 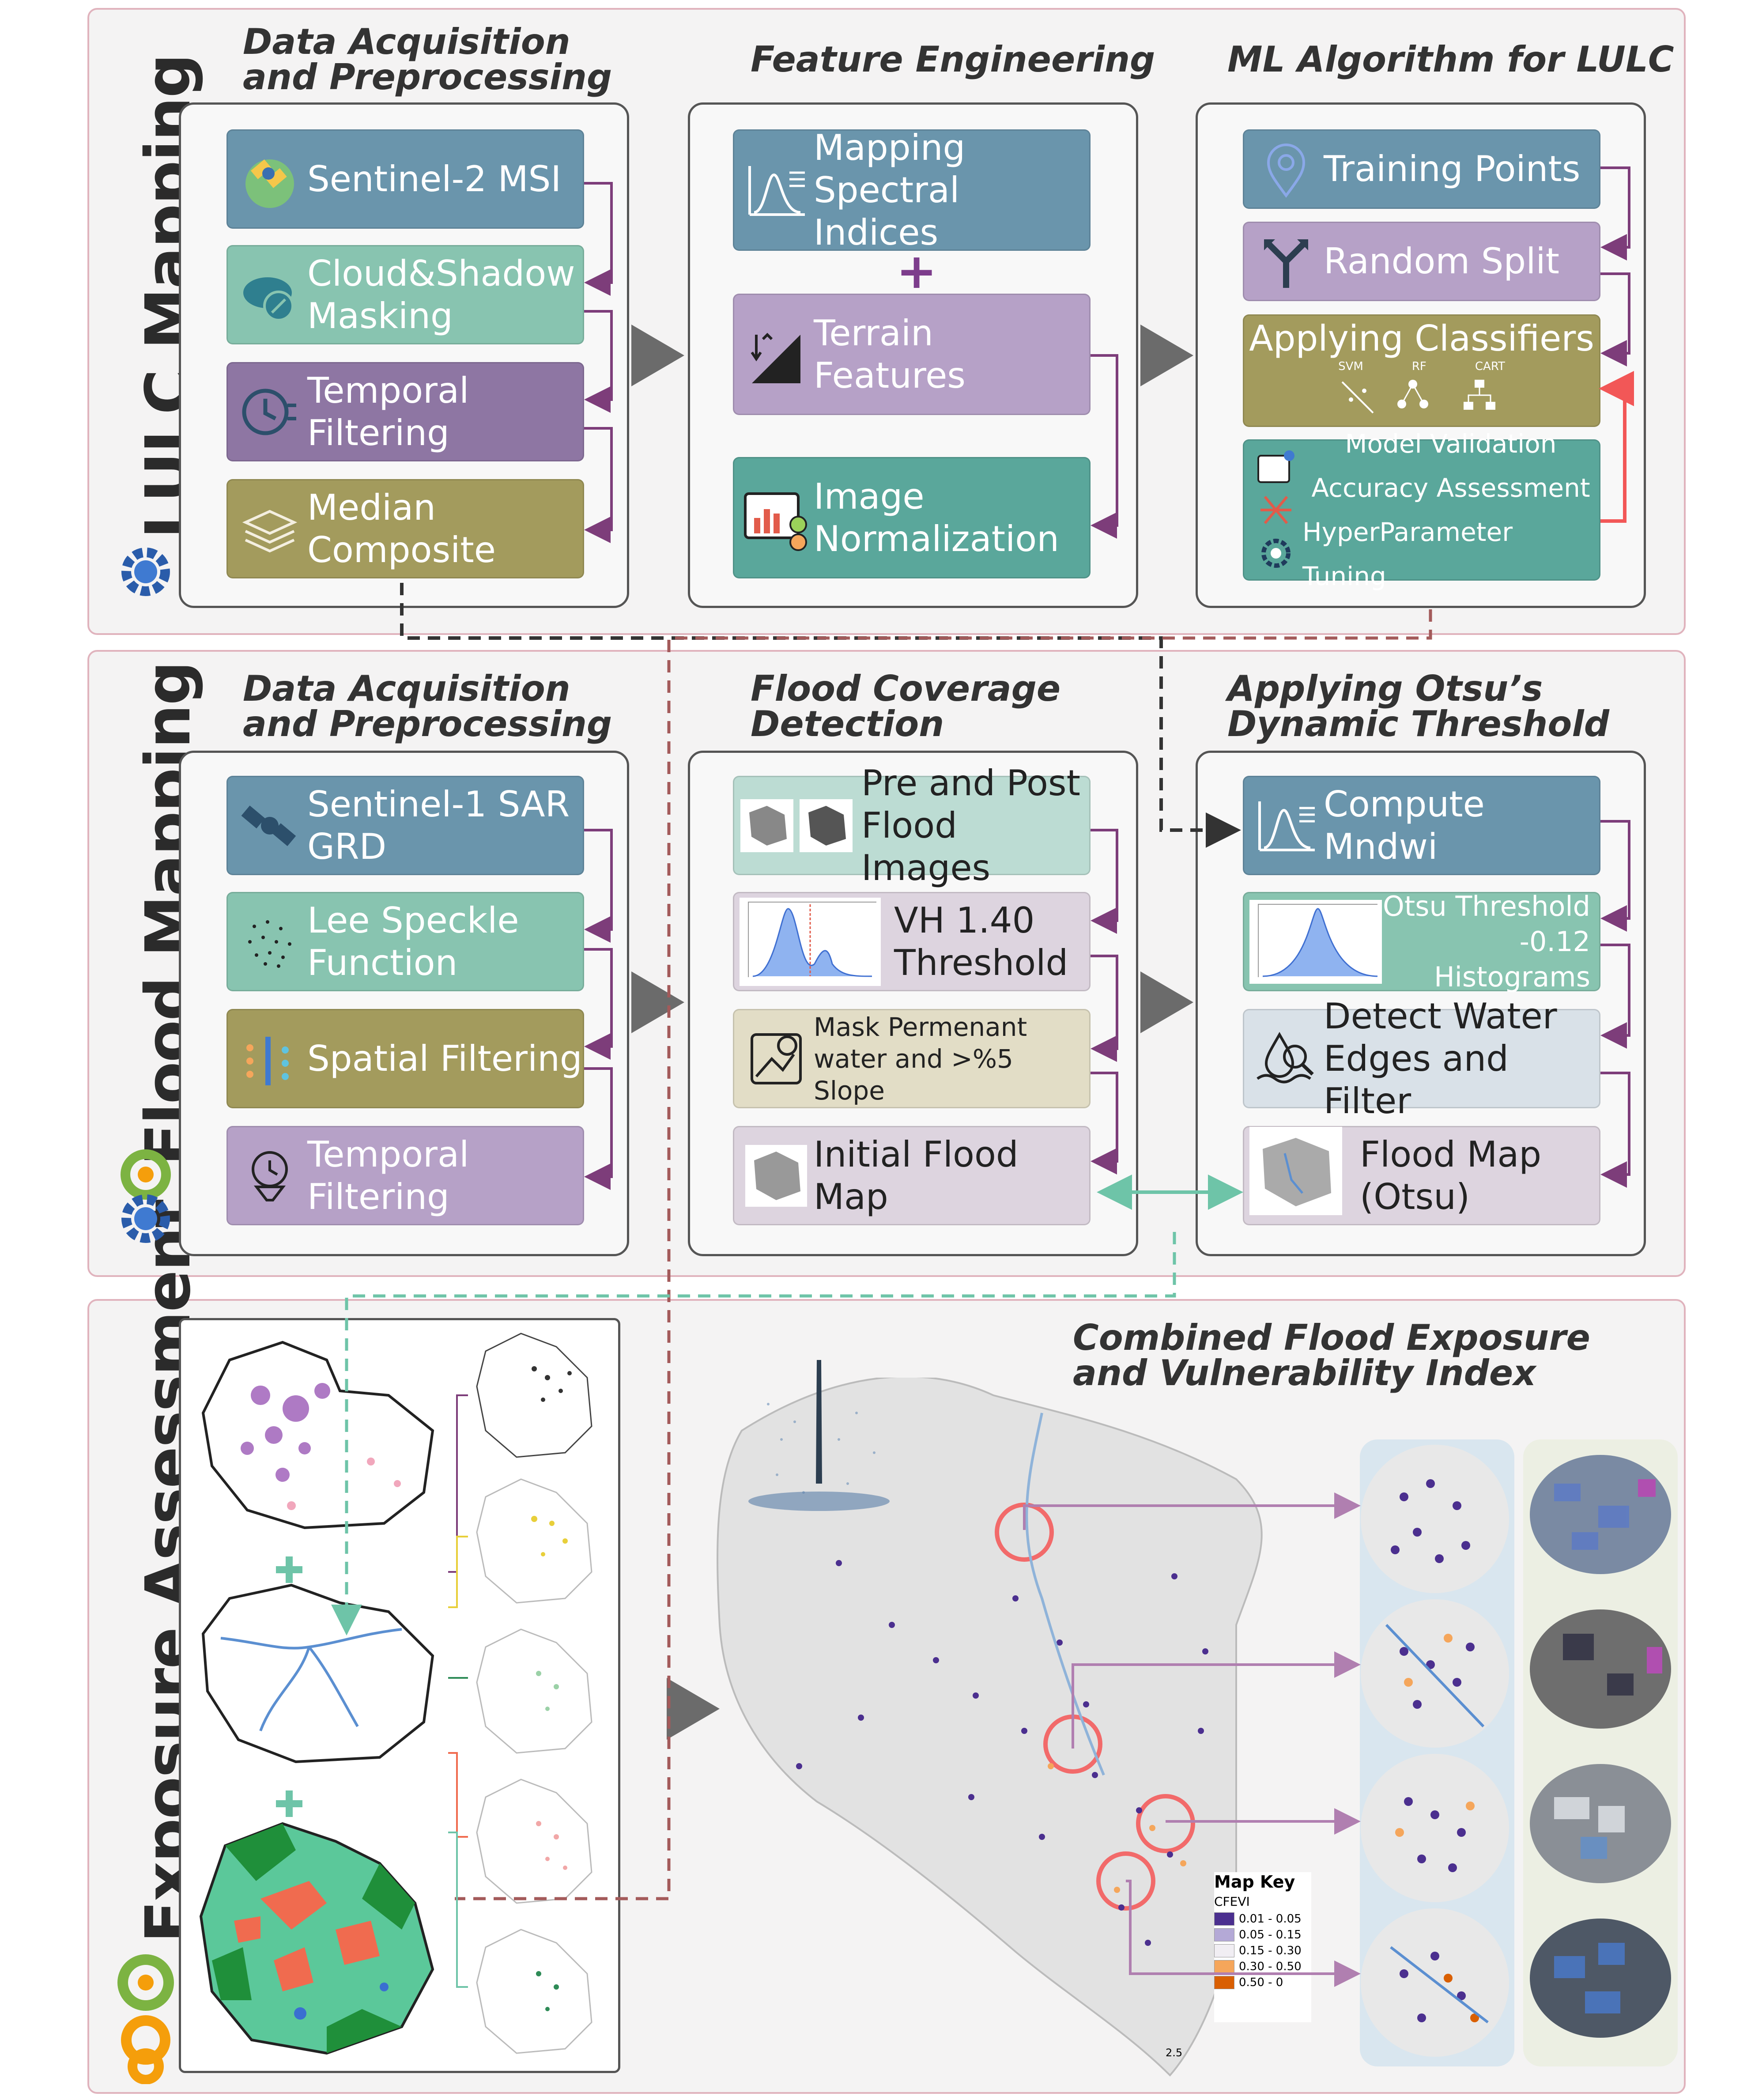 What do you see at coordinates (776, 1059) in the screenshot?
I see `mask-image-icon` at bounding box center [776, 1059].